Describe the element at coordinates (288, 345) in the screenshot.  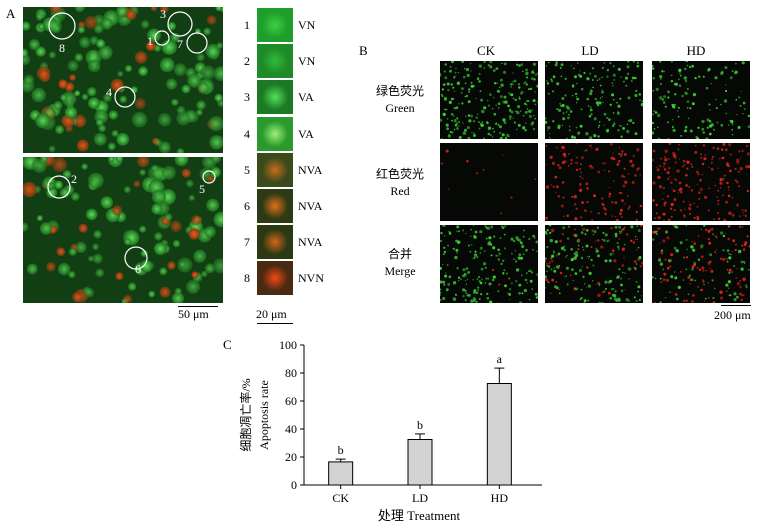
I see `y-tick-label: 100` at that location.